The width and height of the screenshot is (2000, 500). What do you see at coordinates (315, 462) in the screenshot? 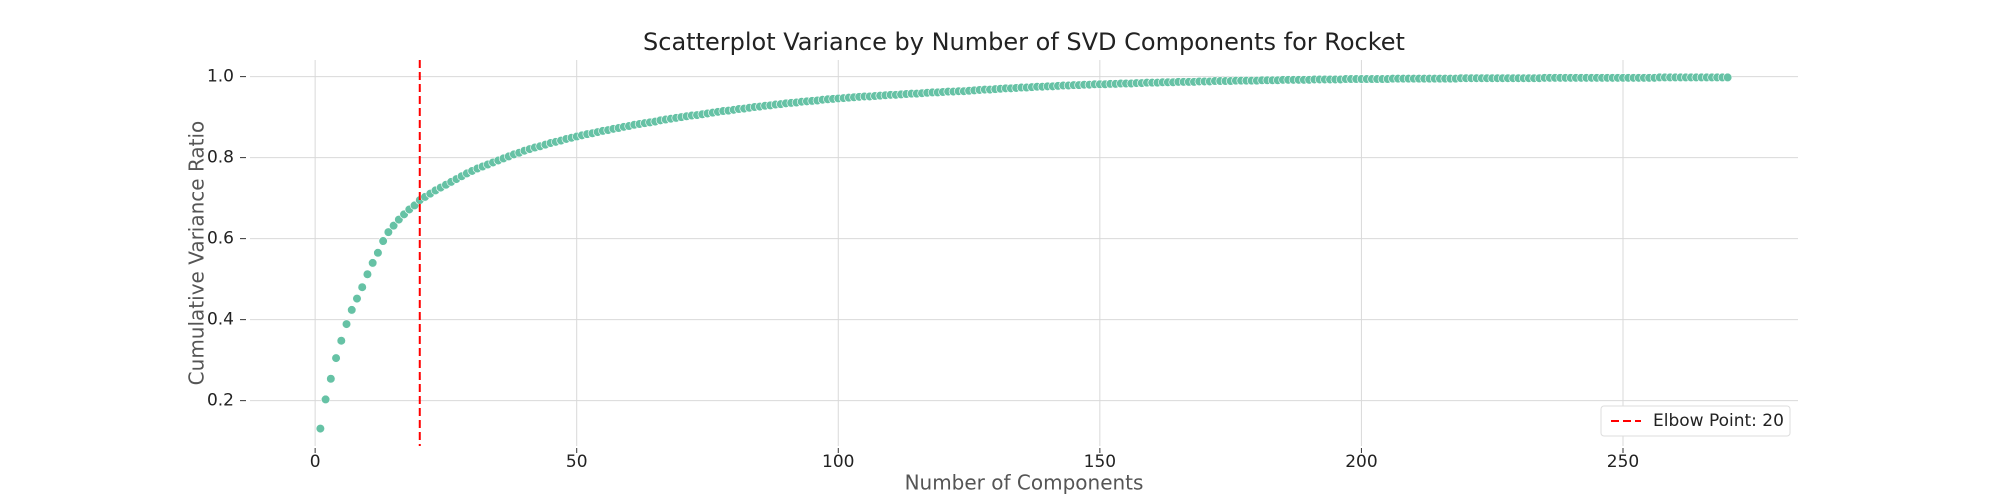
I see `x-tick-label: 0` at bounding box center [315, 462].